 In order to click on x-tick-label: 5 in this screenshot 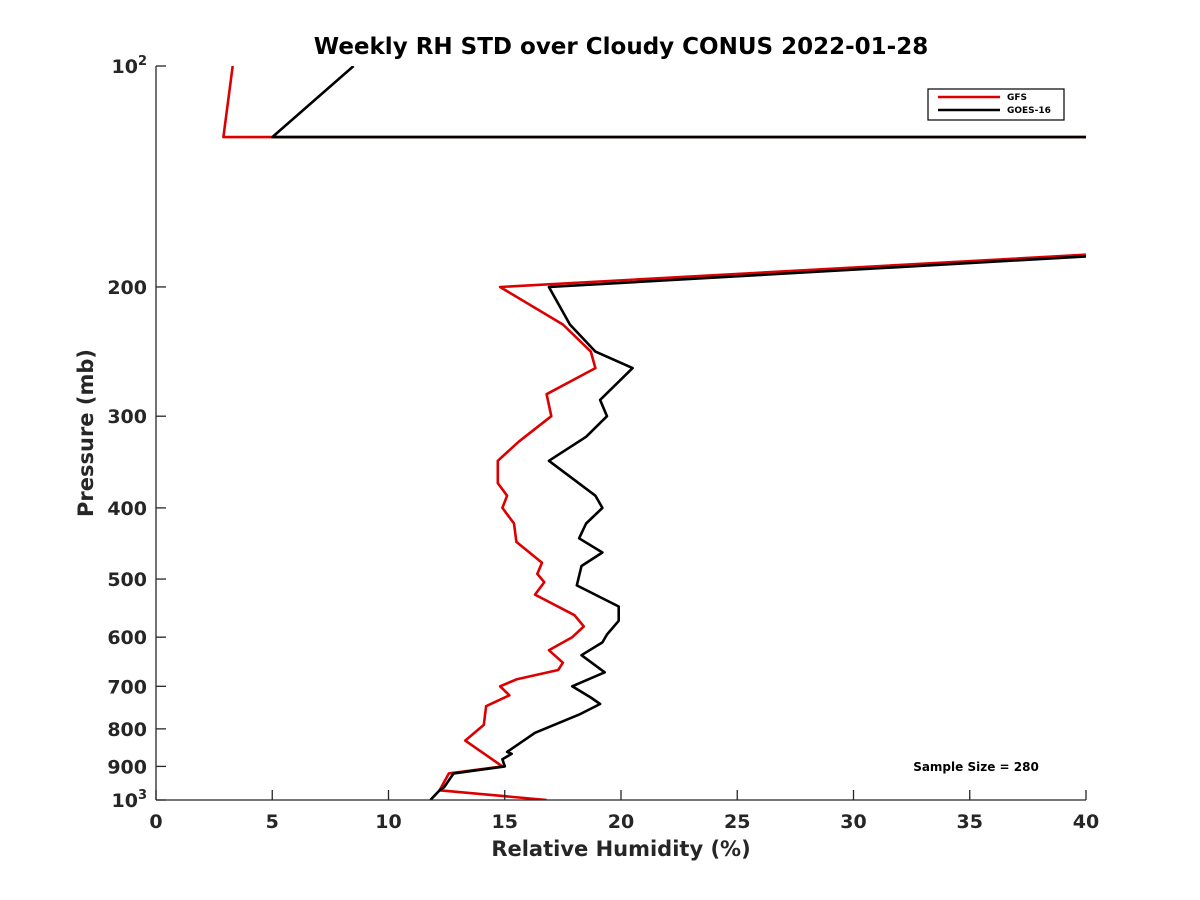, I will do `click(272, 822)`.